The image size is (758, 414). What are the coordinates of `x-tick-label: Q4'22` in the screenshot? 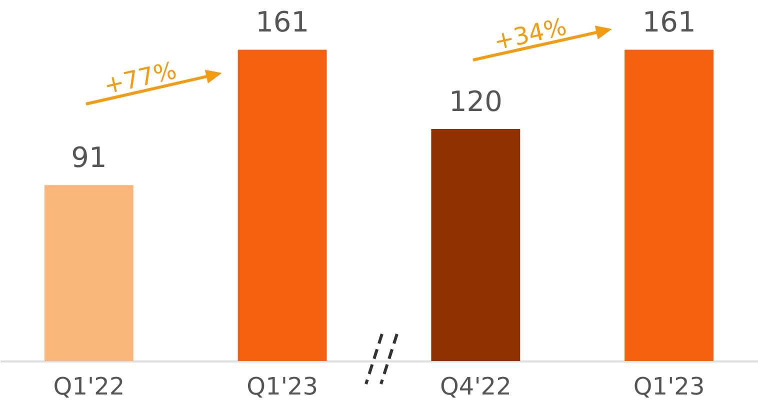 It's located at (476, 386).